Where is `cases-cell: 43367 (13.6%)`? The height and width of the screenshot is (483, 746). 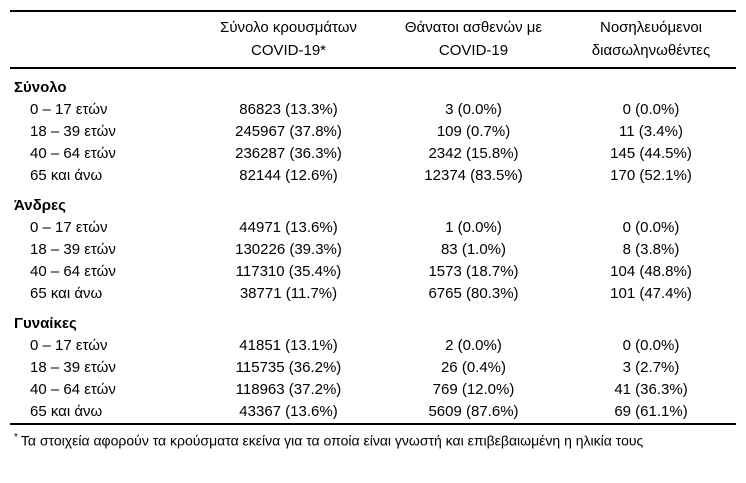
cases-cell: 43367 (13.6%) is located at coordinates (288, 411).